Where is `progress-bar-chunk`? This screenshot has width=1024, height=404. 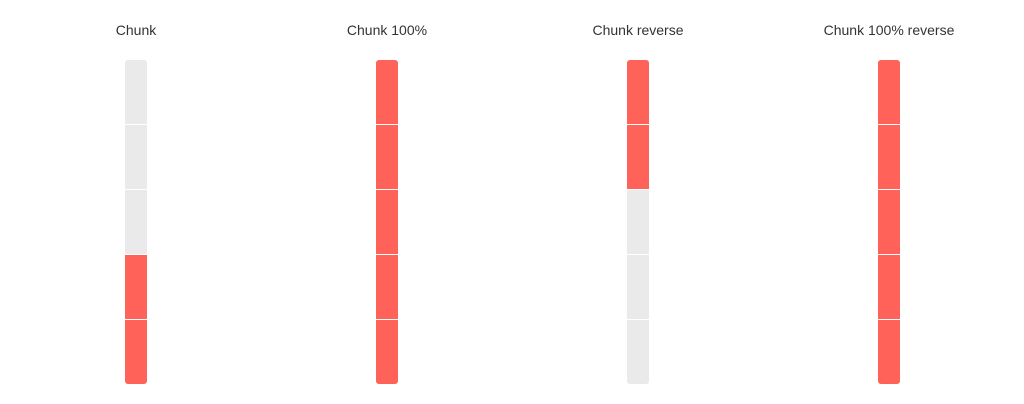 progress-bar-chunk is located at coordinates (136, 222).